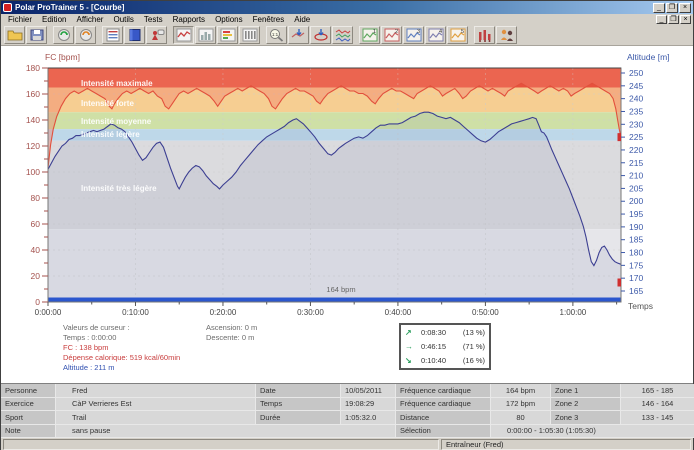 This screenshot has width=694, height=450. Describe the element at coordinates (116, 121) in the screenshot. I see `zone-label: Intensité moyenne` at that location.